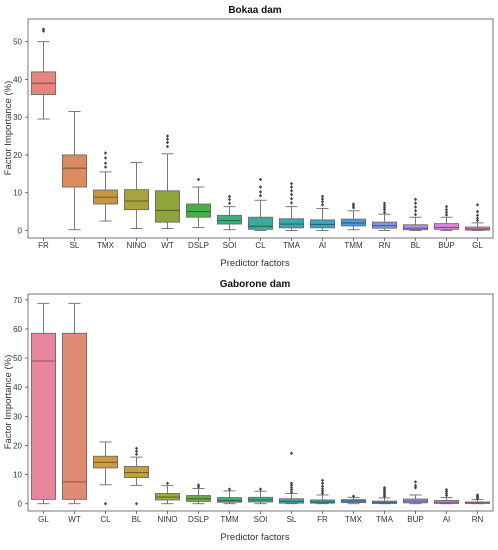  I want to click on x-tick-label: SOI, so click(230, 245).